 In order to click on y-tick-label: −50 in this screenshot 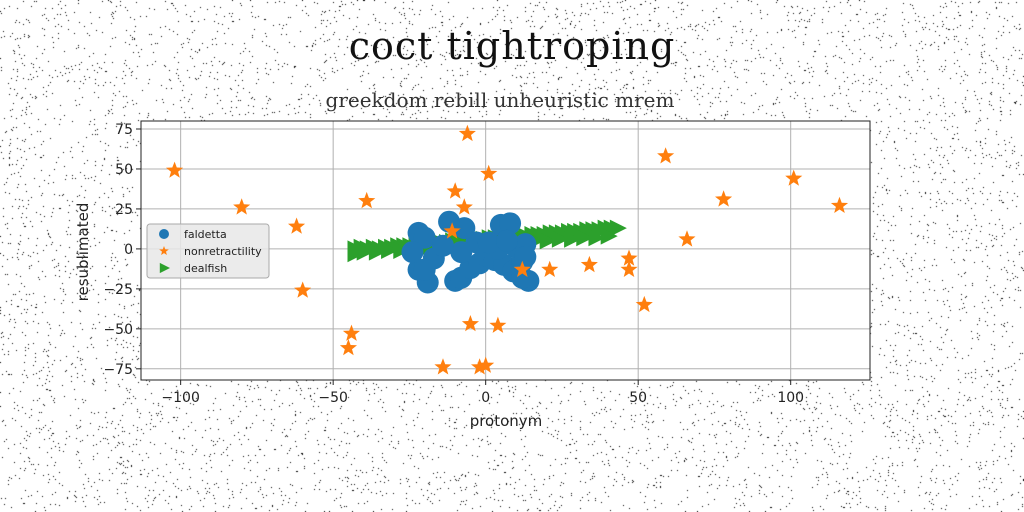, I will do `click(118, 330)`.